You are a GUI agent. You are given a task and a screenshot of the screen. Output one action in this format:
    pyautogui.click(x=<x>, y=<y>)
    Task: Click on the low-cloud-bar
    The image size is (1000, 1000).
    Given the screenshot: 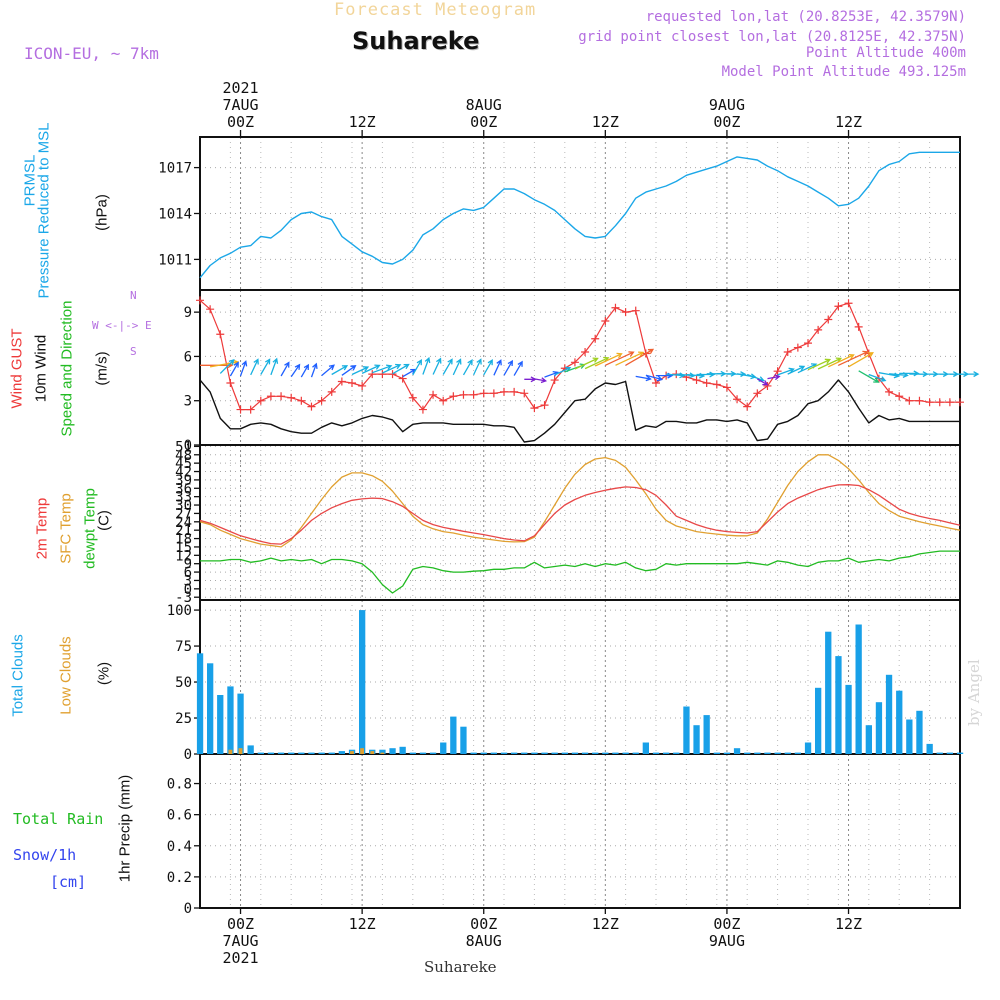 What is the action you would take?
    pyautogui.click(x=372, y=752)
    